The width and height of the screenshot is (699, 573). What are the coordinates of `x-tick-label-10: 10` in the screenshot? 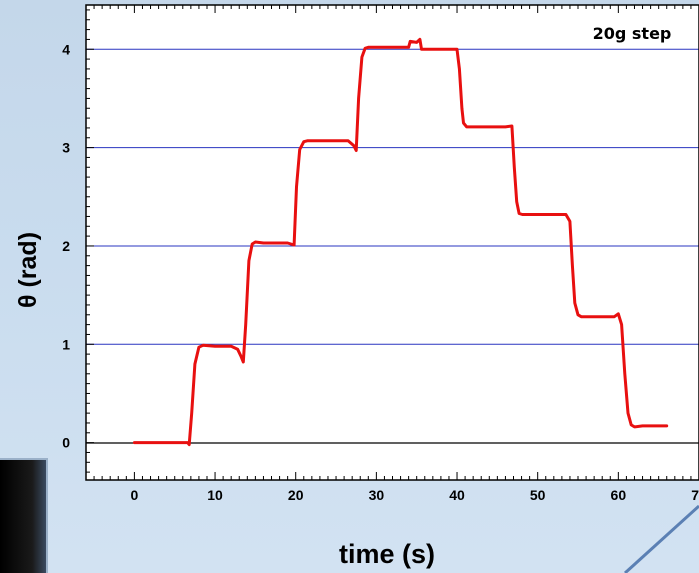 It's located at (215, 495).